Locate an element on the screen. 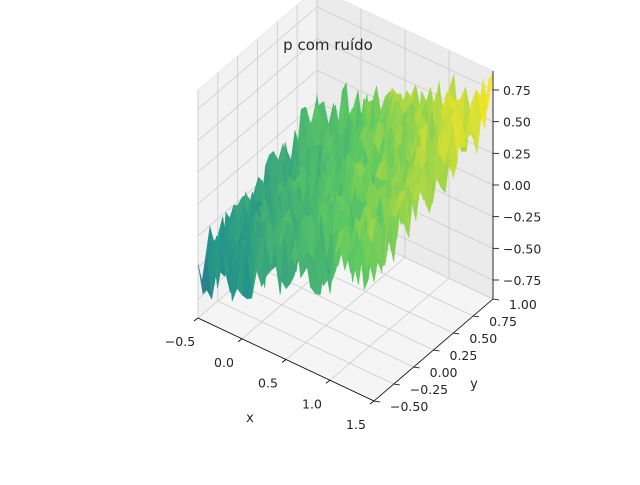 The image size is (640, 485). y-axis-label: y is located at coordinates (474, 384).